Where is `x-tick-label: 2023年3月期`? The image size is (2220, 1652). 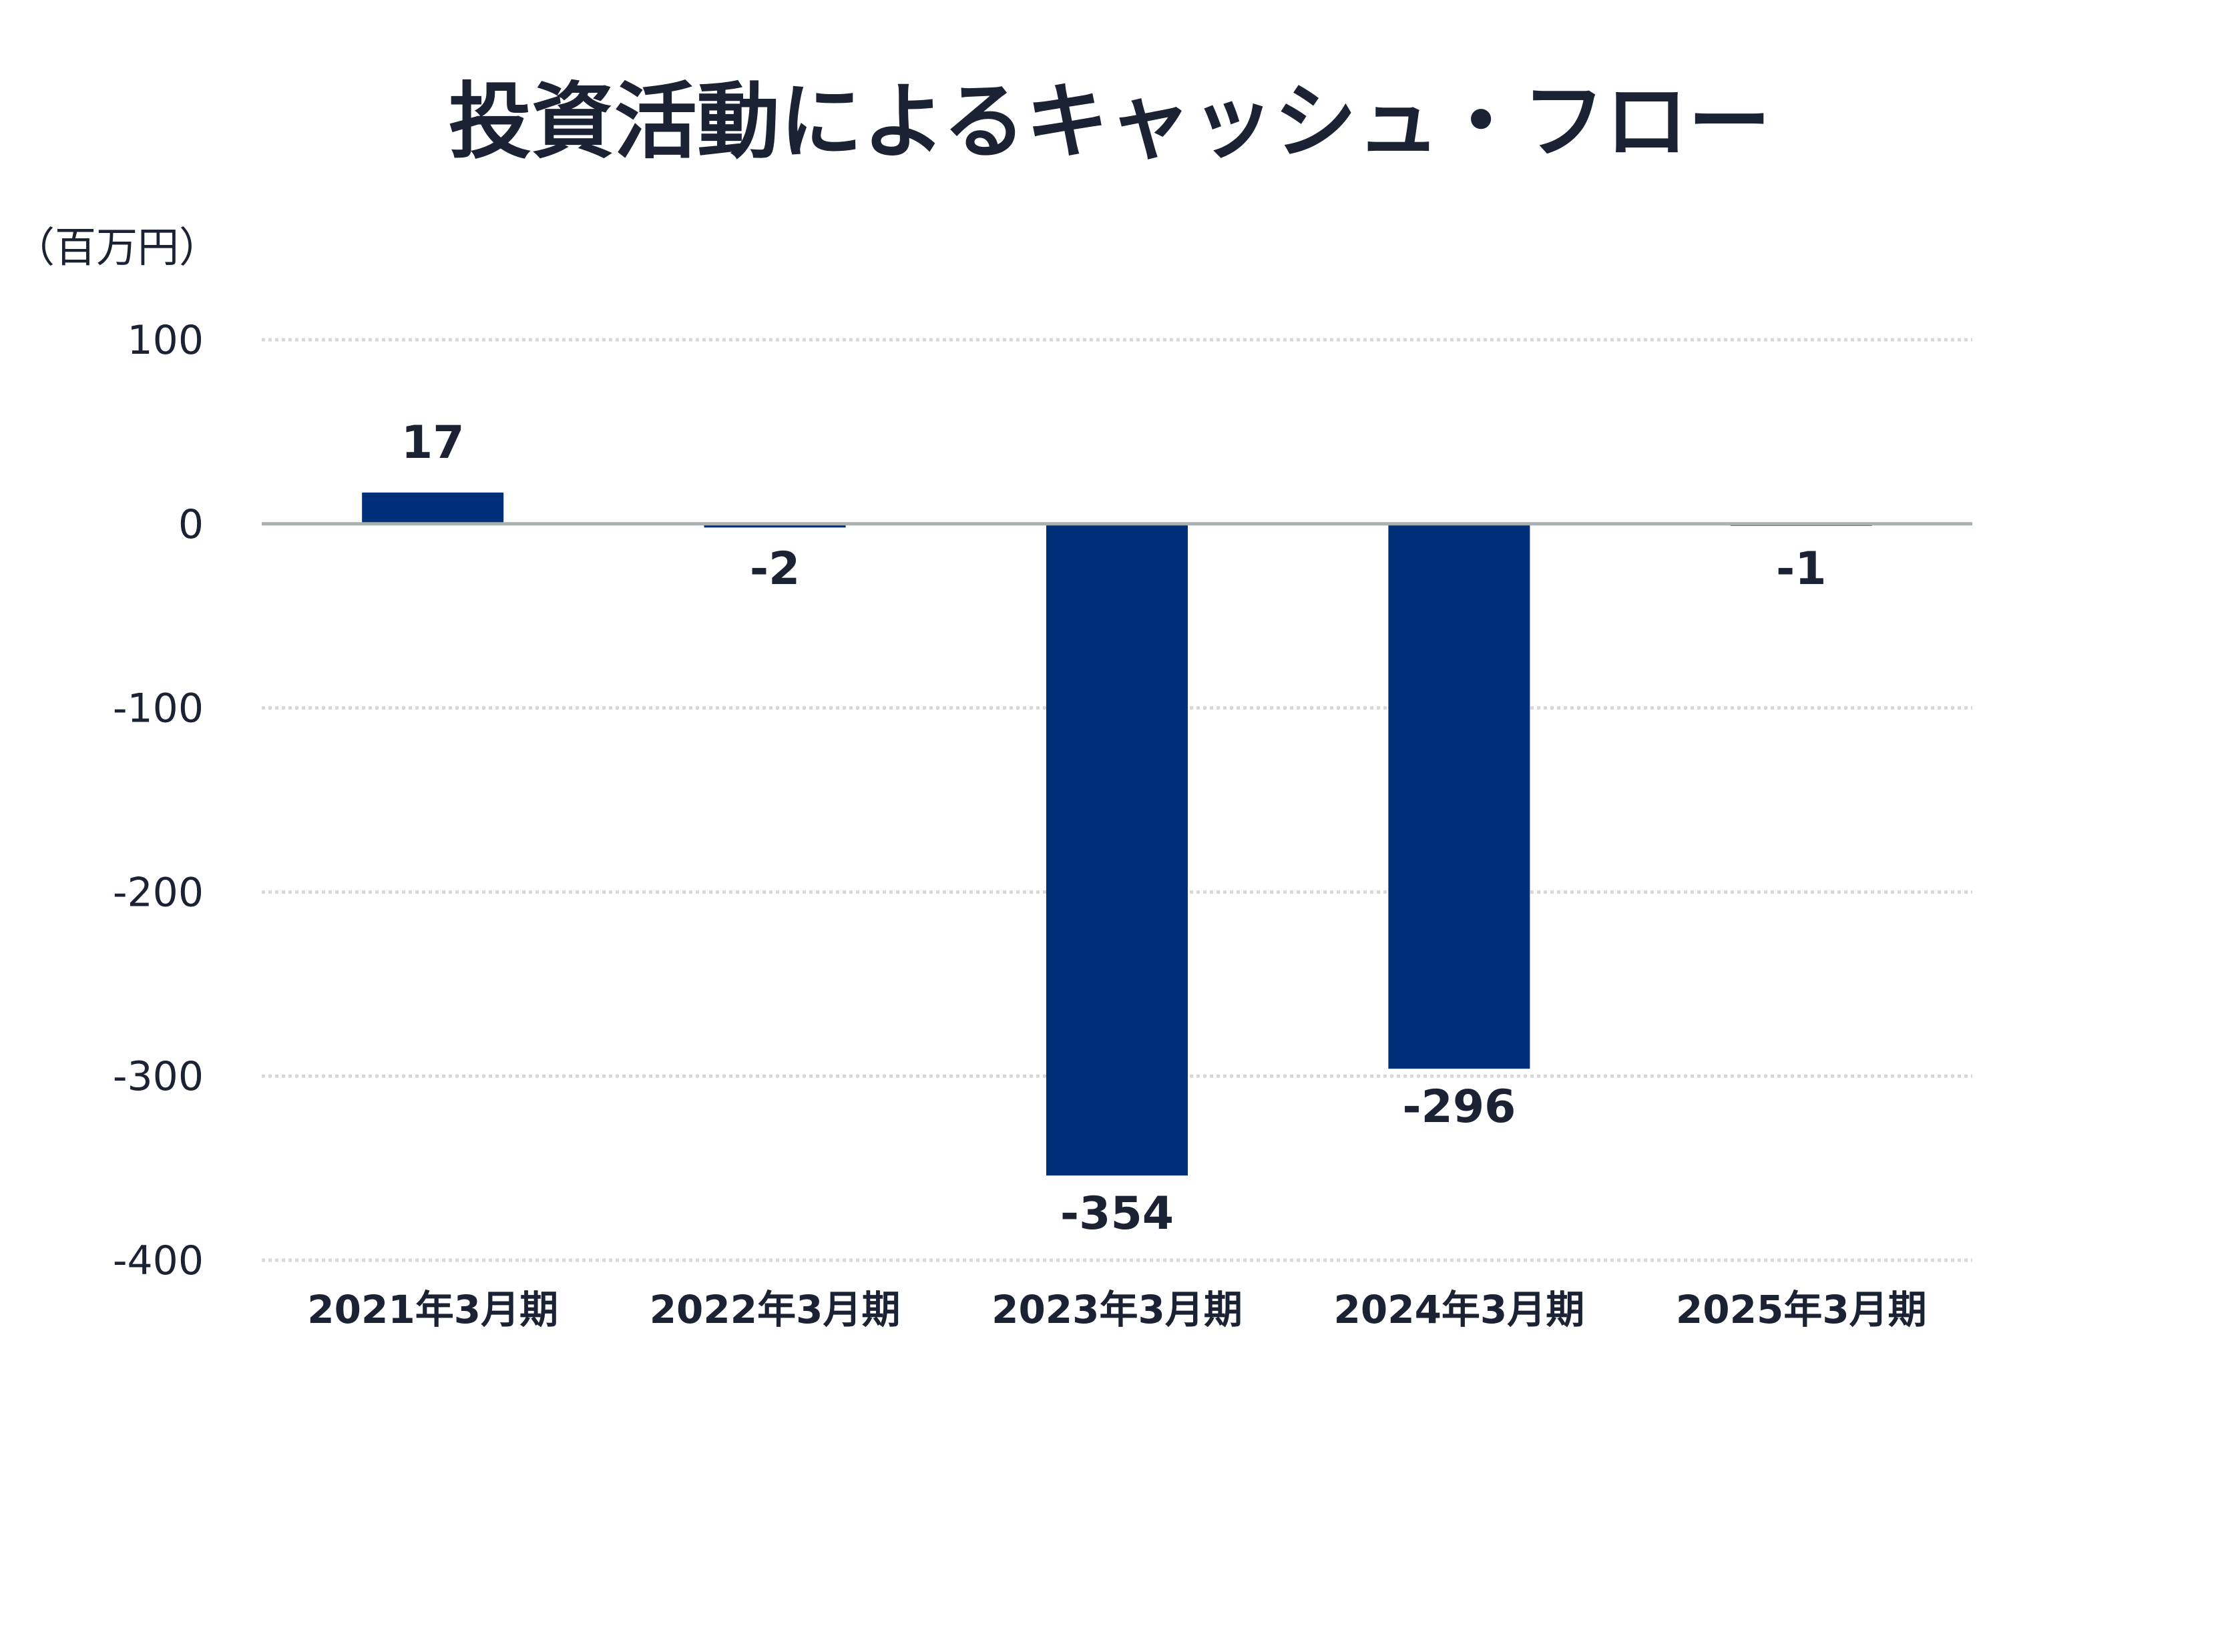
x-tick-label: 2023年3月期 is located at coordinates (1117, 1309).